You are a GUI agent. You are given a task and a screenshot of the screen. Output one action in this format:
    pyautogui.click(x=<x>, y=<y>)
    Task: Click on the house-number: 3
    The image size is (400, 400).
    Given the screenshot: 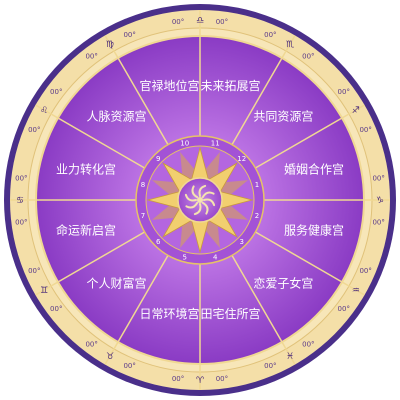 What is the action you would take?
    pyautogui.click(x=241, y=242)
    